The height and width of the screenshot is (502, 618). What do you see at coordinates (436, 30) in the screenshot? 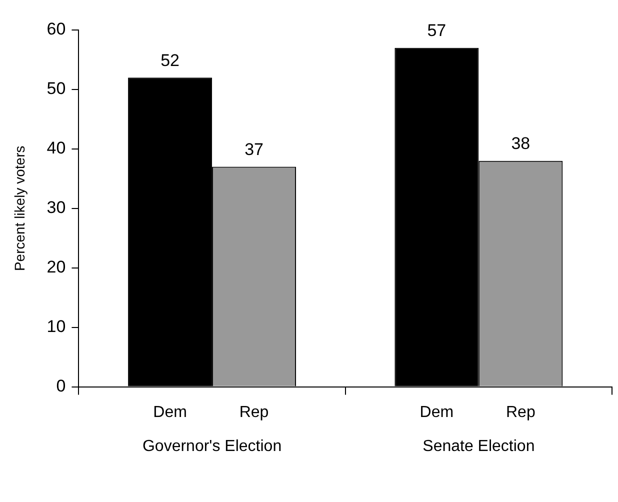
I see `data-label: 57` at bounding box center [436, 30].